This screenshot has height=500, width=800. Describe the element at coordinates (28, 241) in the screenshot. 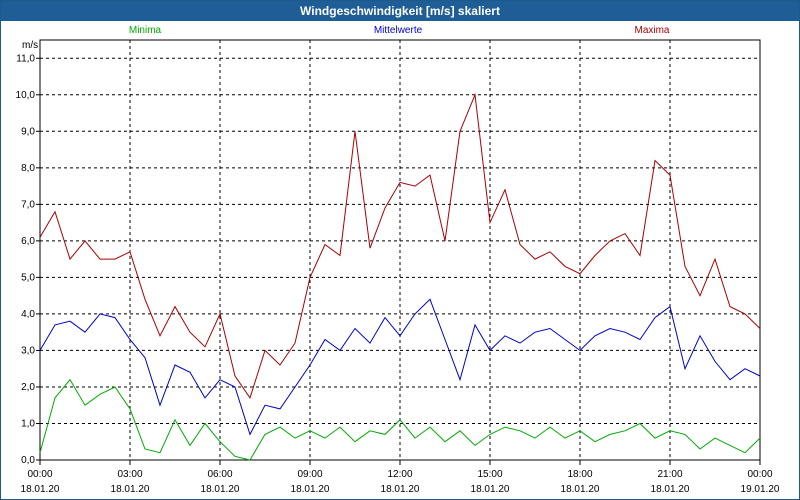

I see `y-tick-label: 6,0` at that location.